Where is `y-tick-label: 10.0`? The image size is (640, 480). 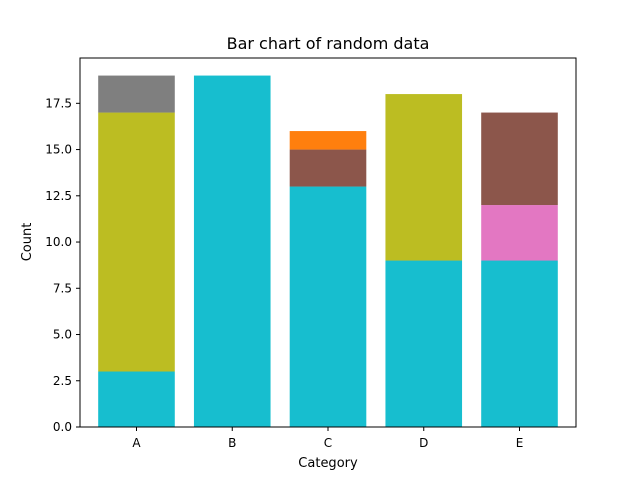
y-tick-label: 10.0 is located at coordinates (58, 242).